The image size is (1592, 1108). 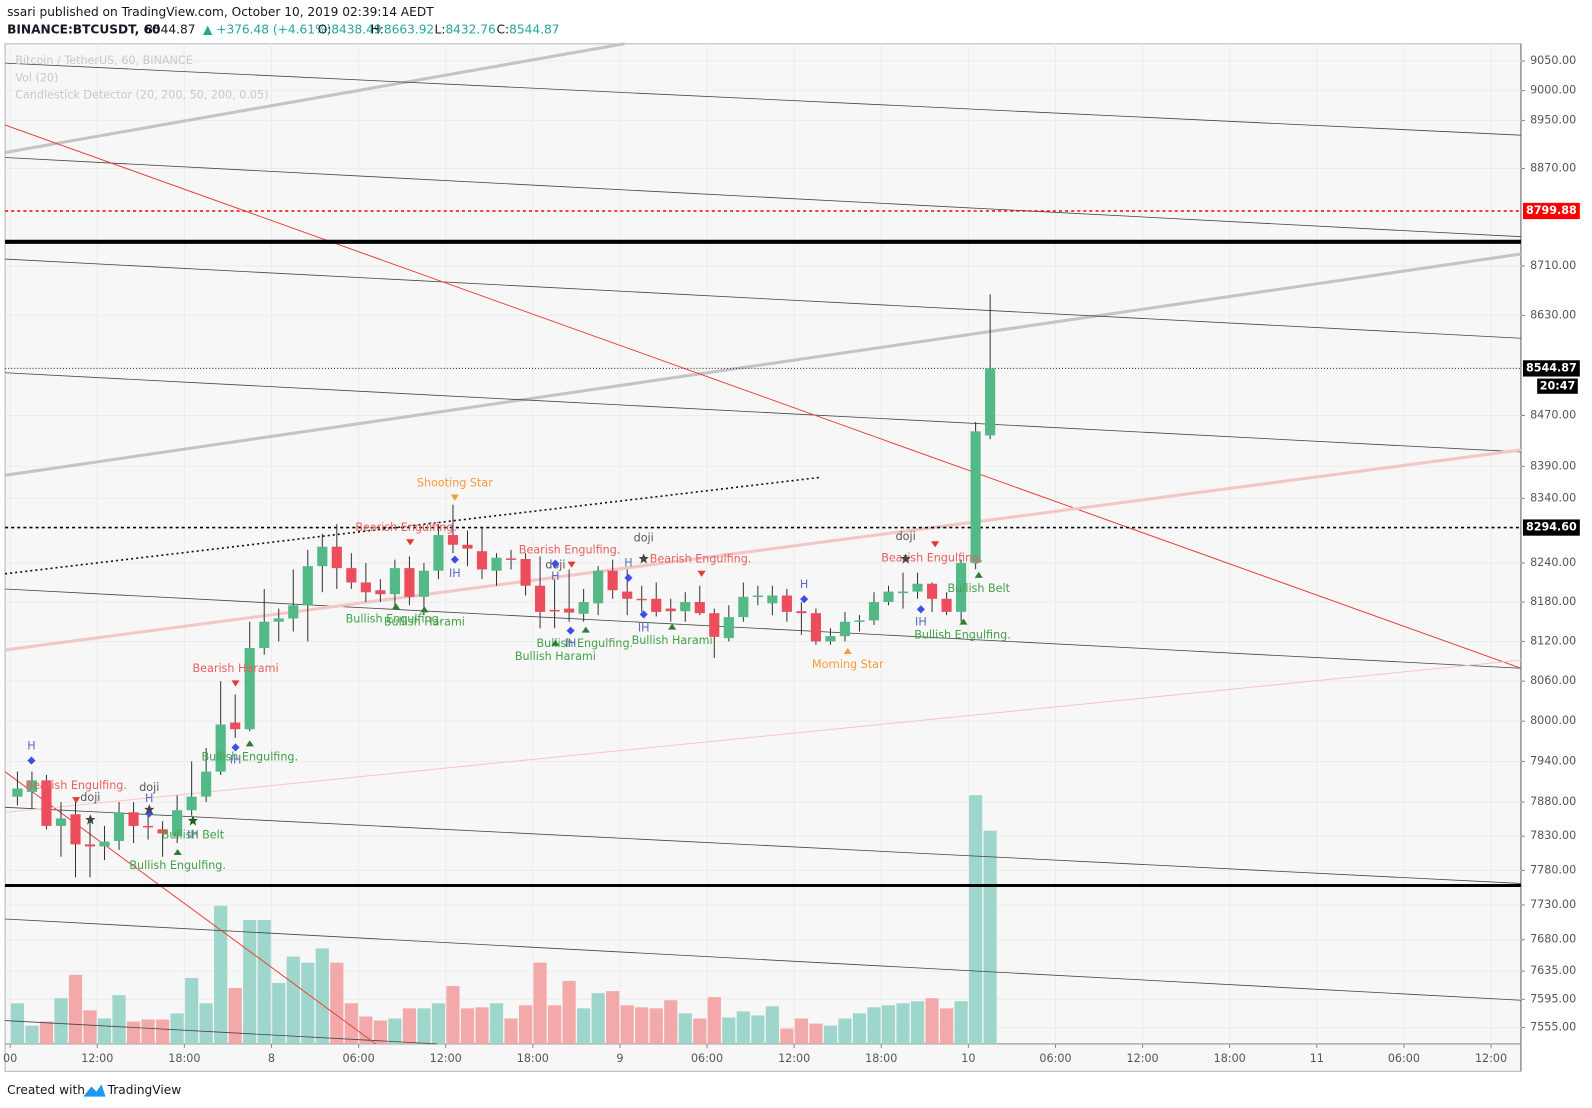 What do you see at coordinates (1553, 970) in the screenshot?
I see `y-tick-label: 7635.00` at bounding box center [1553, 970].